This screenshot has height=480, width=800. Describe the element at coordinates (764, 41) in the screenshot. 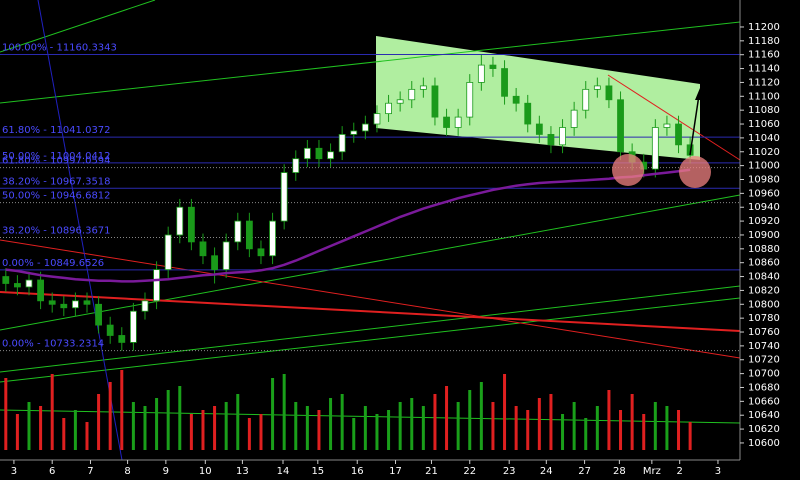

I see `y-tick-label: 11180` at that location.